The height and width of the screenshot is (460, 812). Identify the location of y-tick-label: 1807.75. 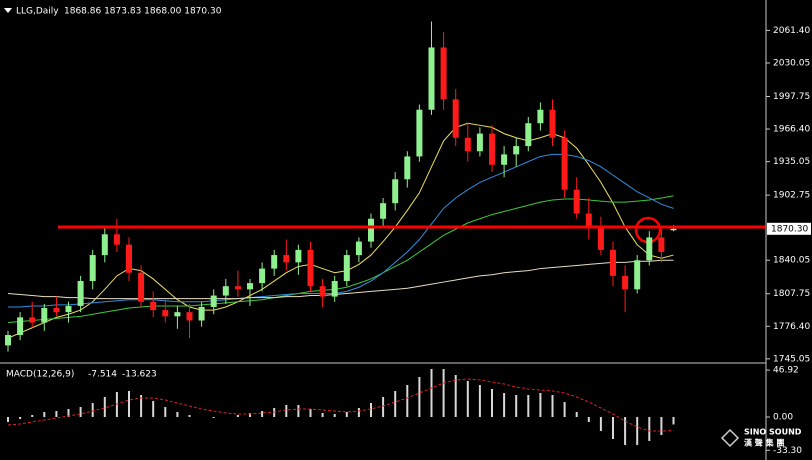
(791, 294).